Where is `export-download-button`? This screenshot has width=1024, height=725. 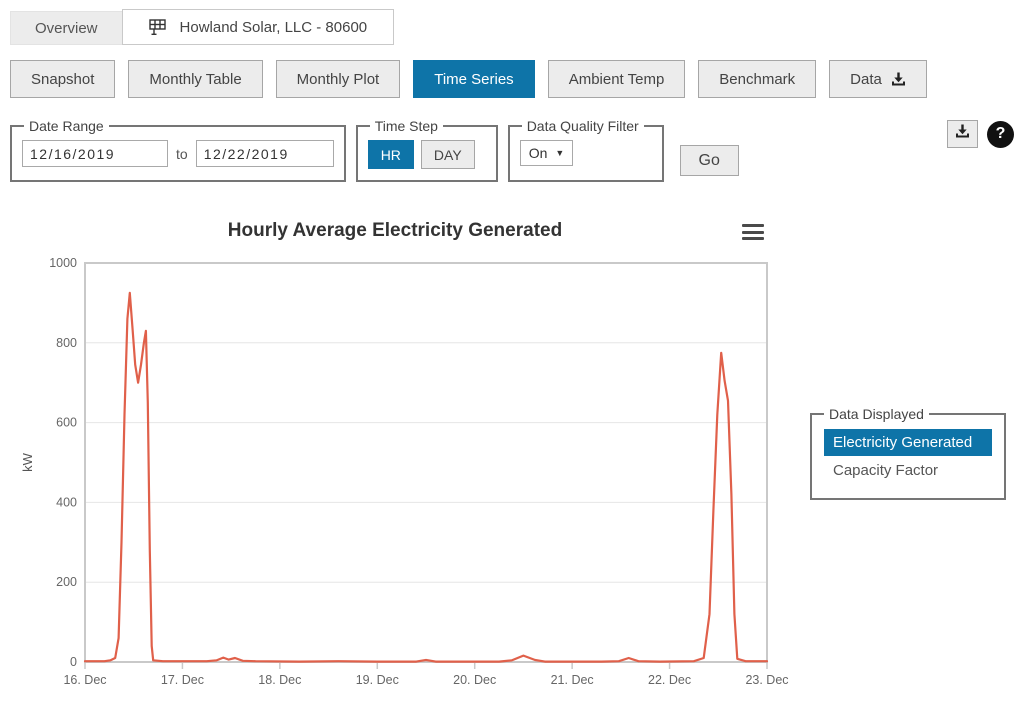 export-download-button is located at coordinates (962, 134).